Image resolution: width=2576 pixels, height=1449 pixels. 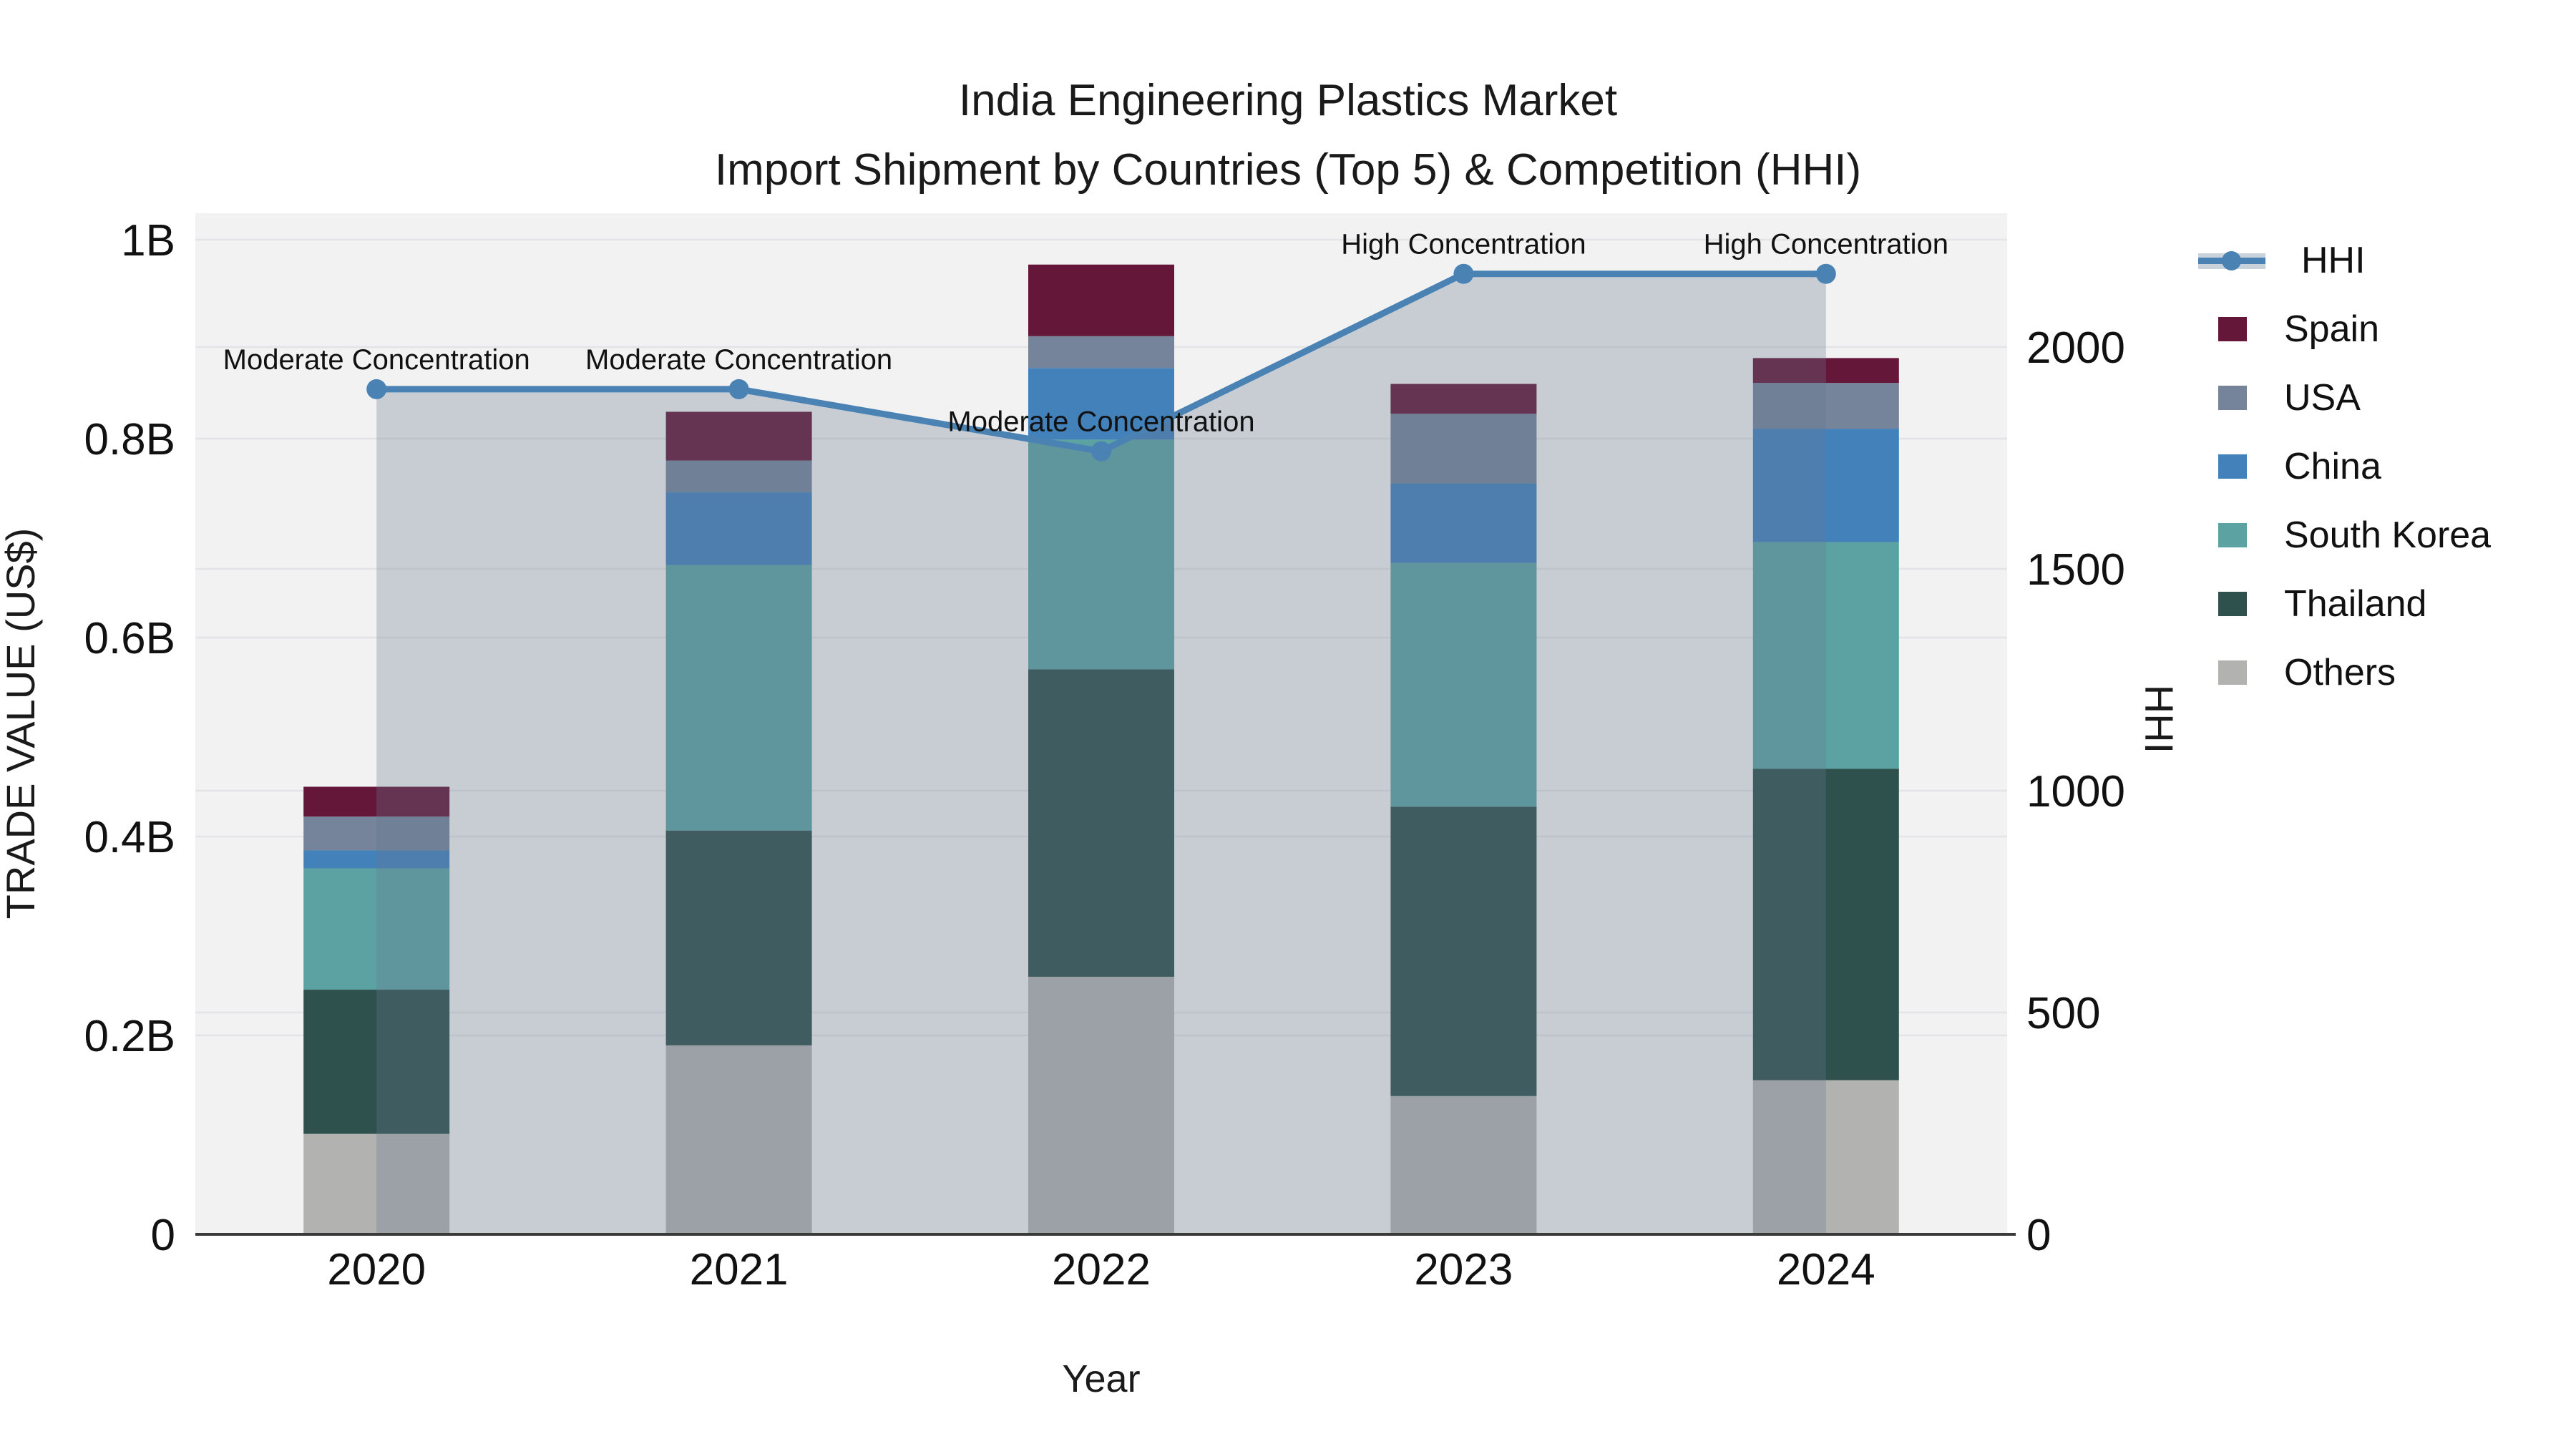 I want to click on bar-segment-thailand-2022, so click(x=1101, y=823).